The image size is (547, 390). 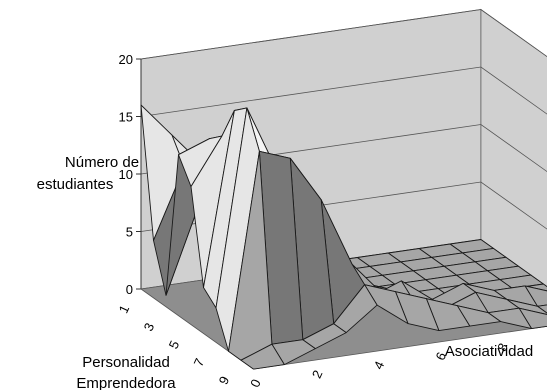 What do you see at coordinates (129, 289) in the screenshot?
I see `z-tick-label: 0` at bounding box center [129, 289].